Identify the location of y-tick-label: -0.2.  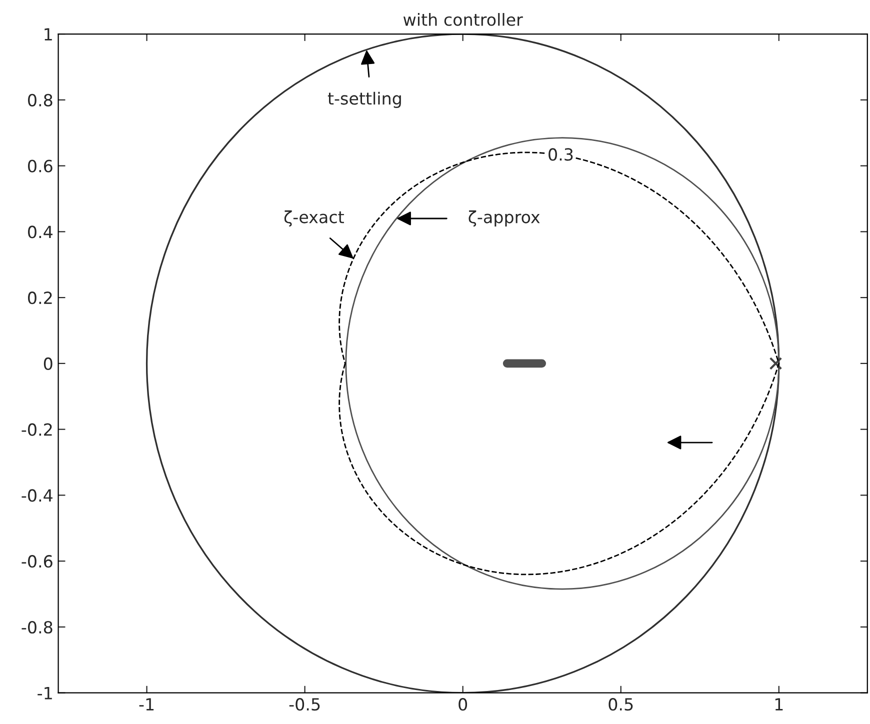
(37, 429).